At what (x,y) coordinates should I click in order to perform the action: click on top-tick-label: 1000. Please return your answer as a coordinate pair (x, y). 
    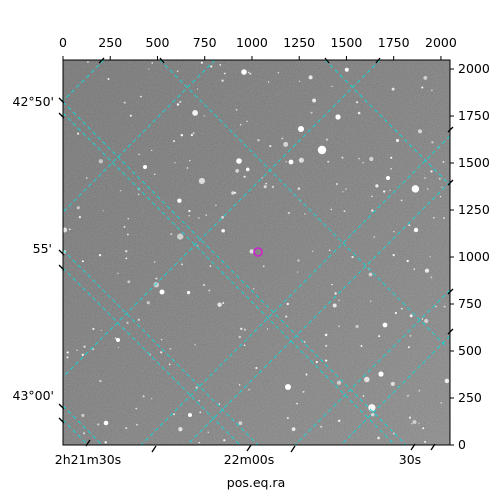
    Looking at the image, I should click on (252, 42).